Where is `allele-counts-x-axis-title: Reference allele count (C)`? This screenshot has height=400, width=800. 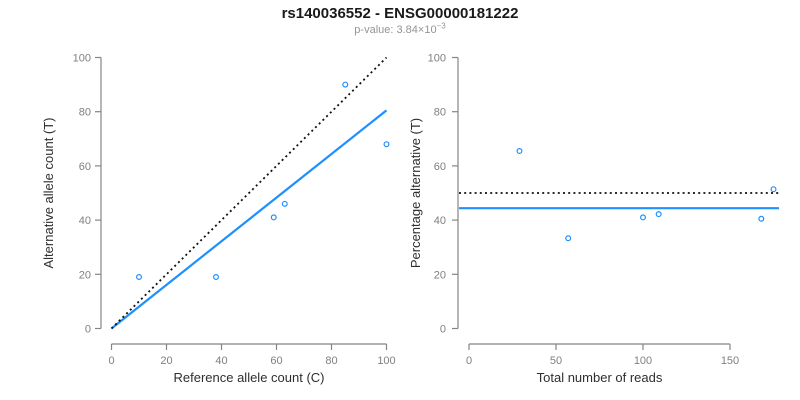 allele-counts-x-axis-title: Reference allele count (C) is located at coordinates (248, 377).